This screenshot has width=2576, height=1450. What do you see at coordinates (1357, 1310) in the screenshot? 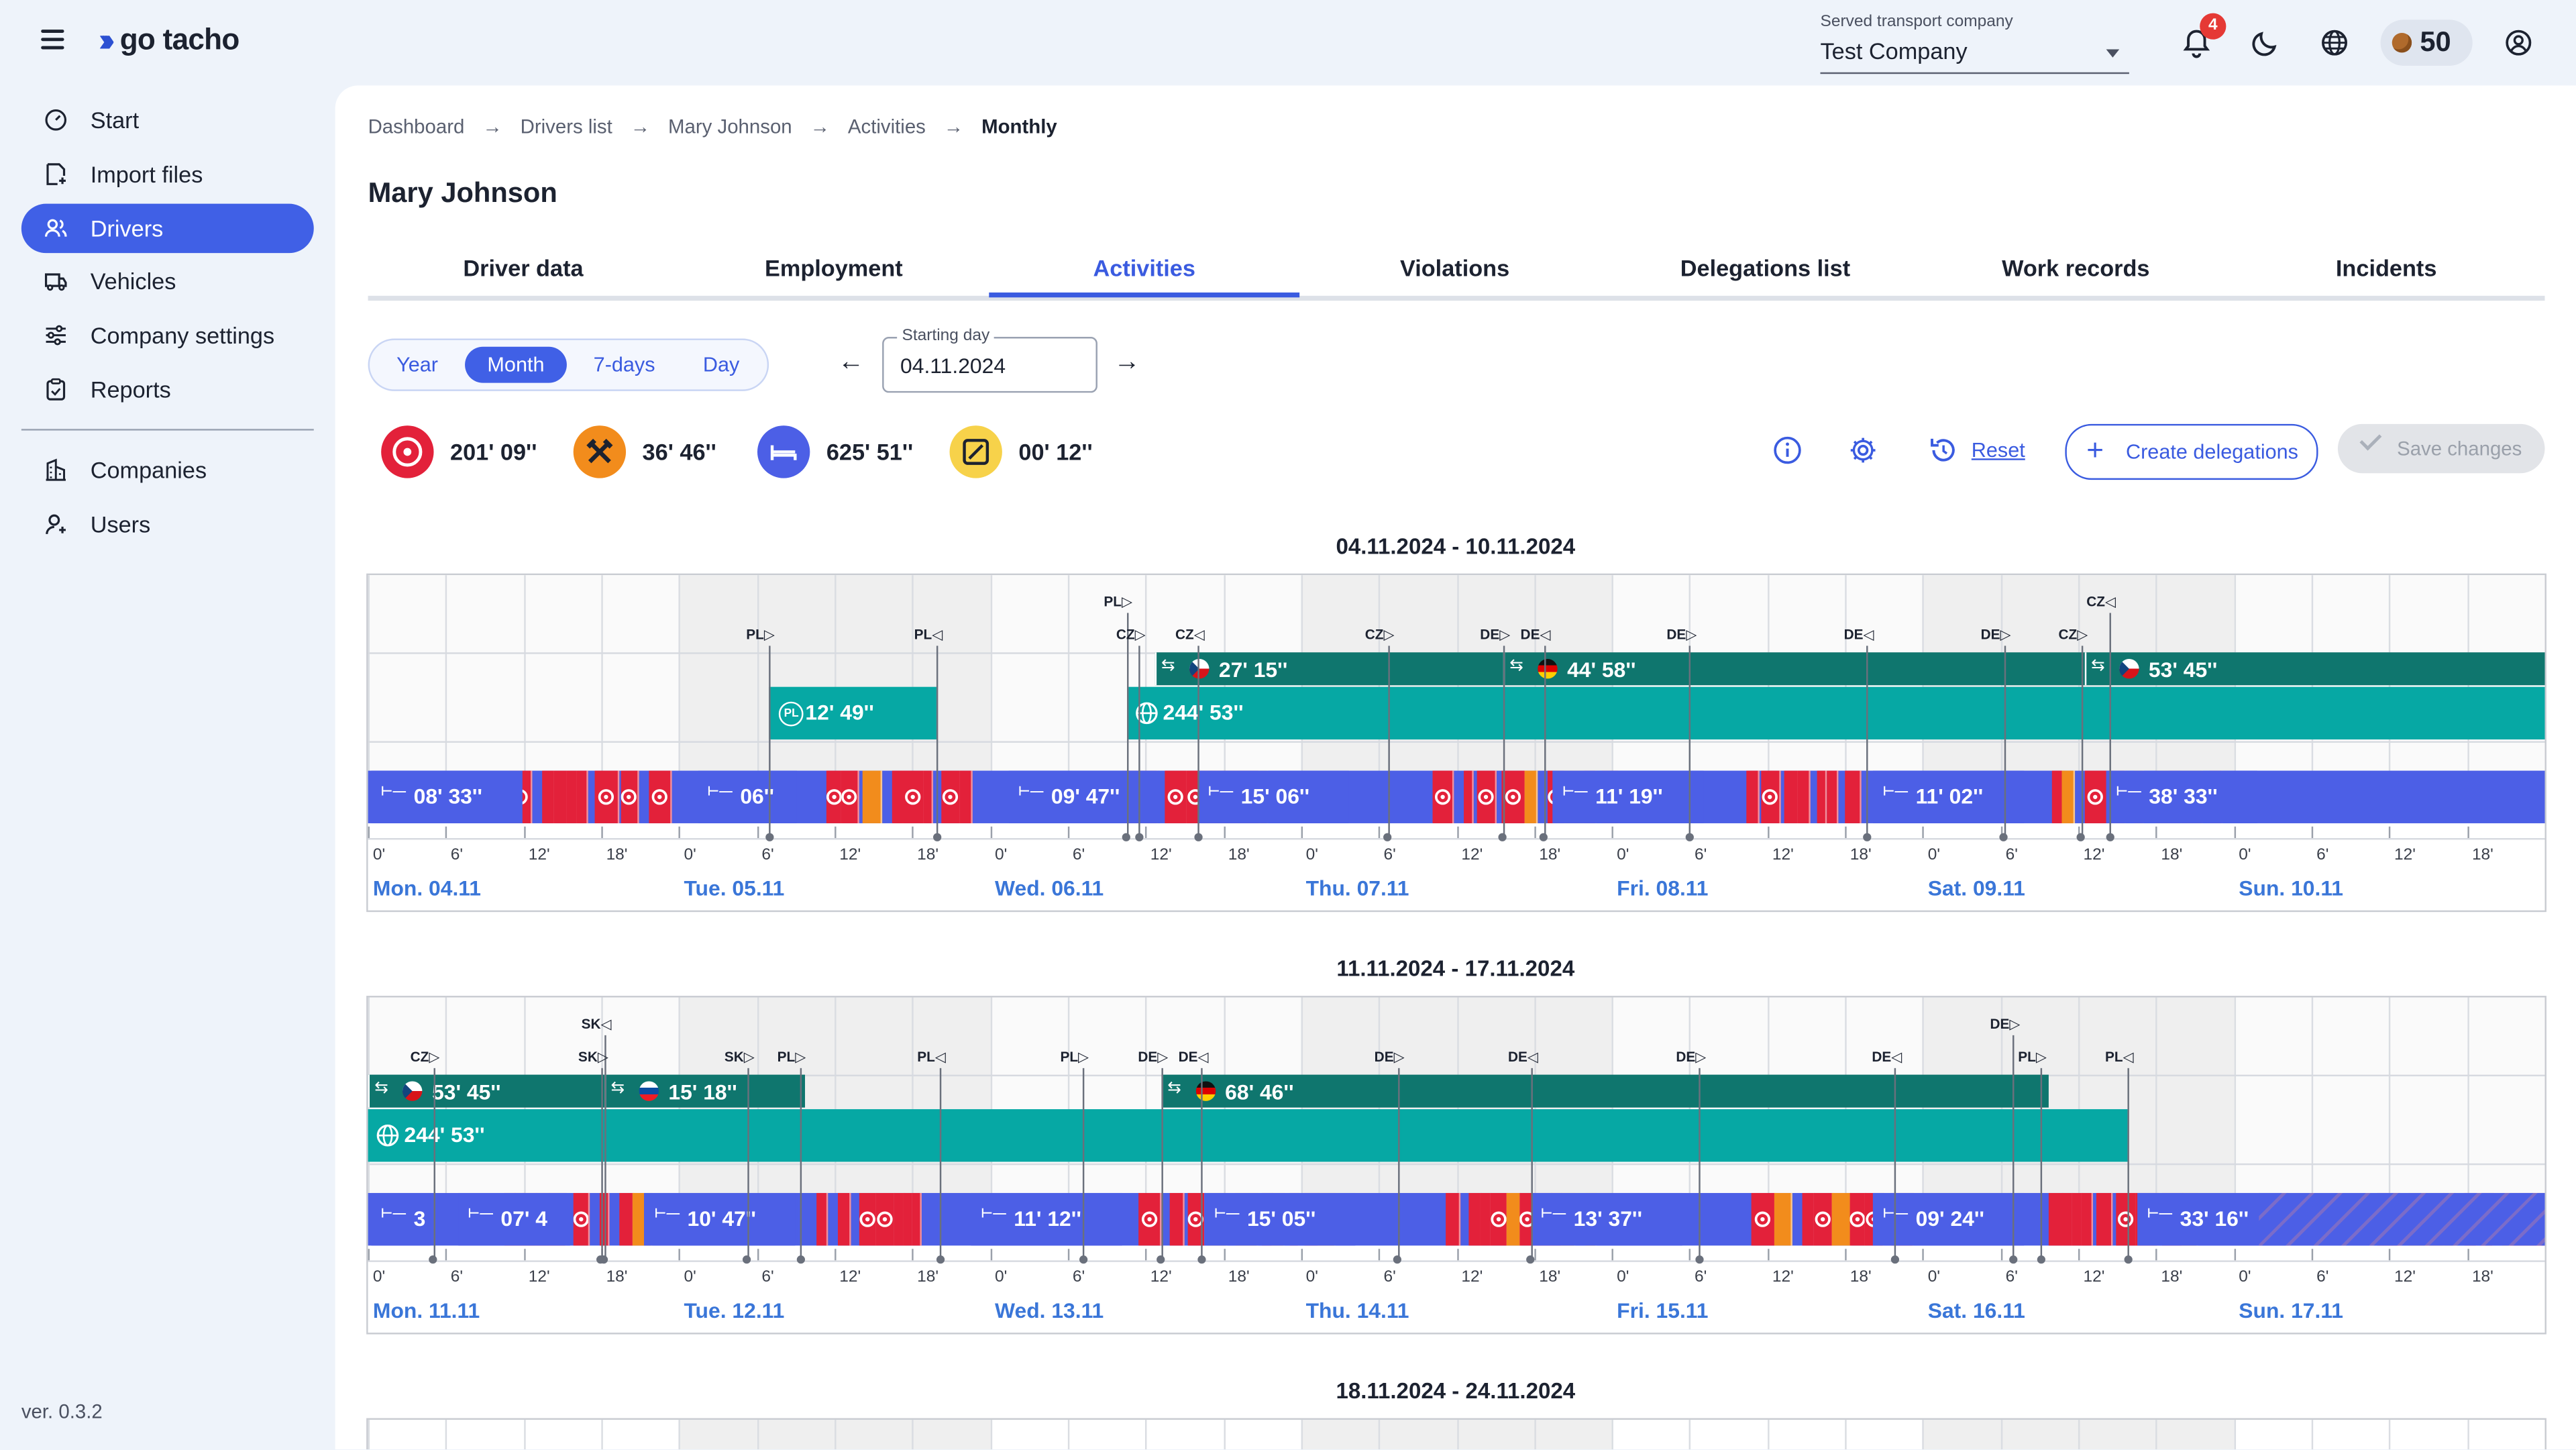
I see `day-label: Thu. 14.11` at bounding box center [1357, 1310].